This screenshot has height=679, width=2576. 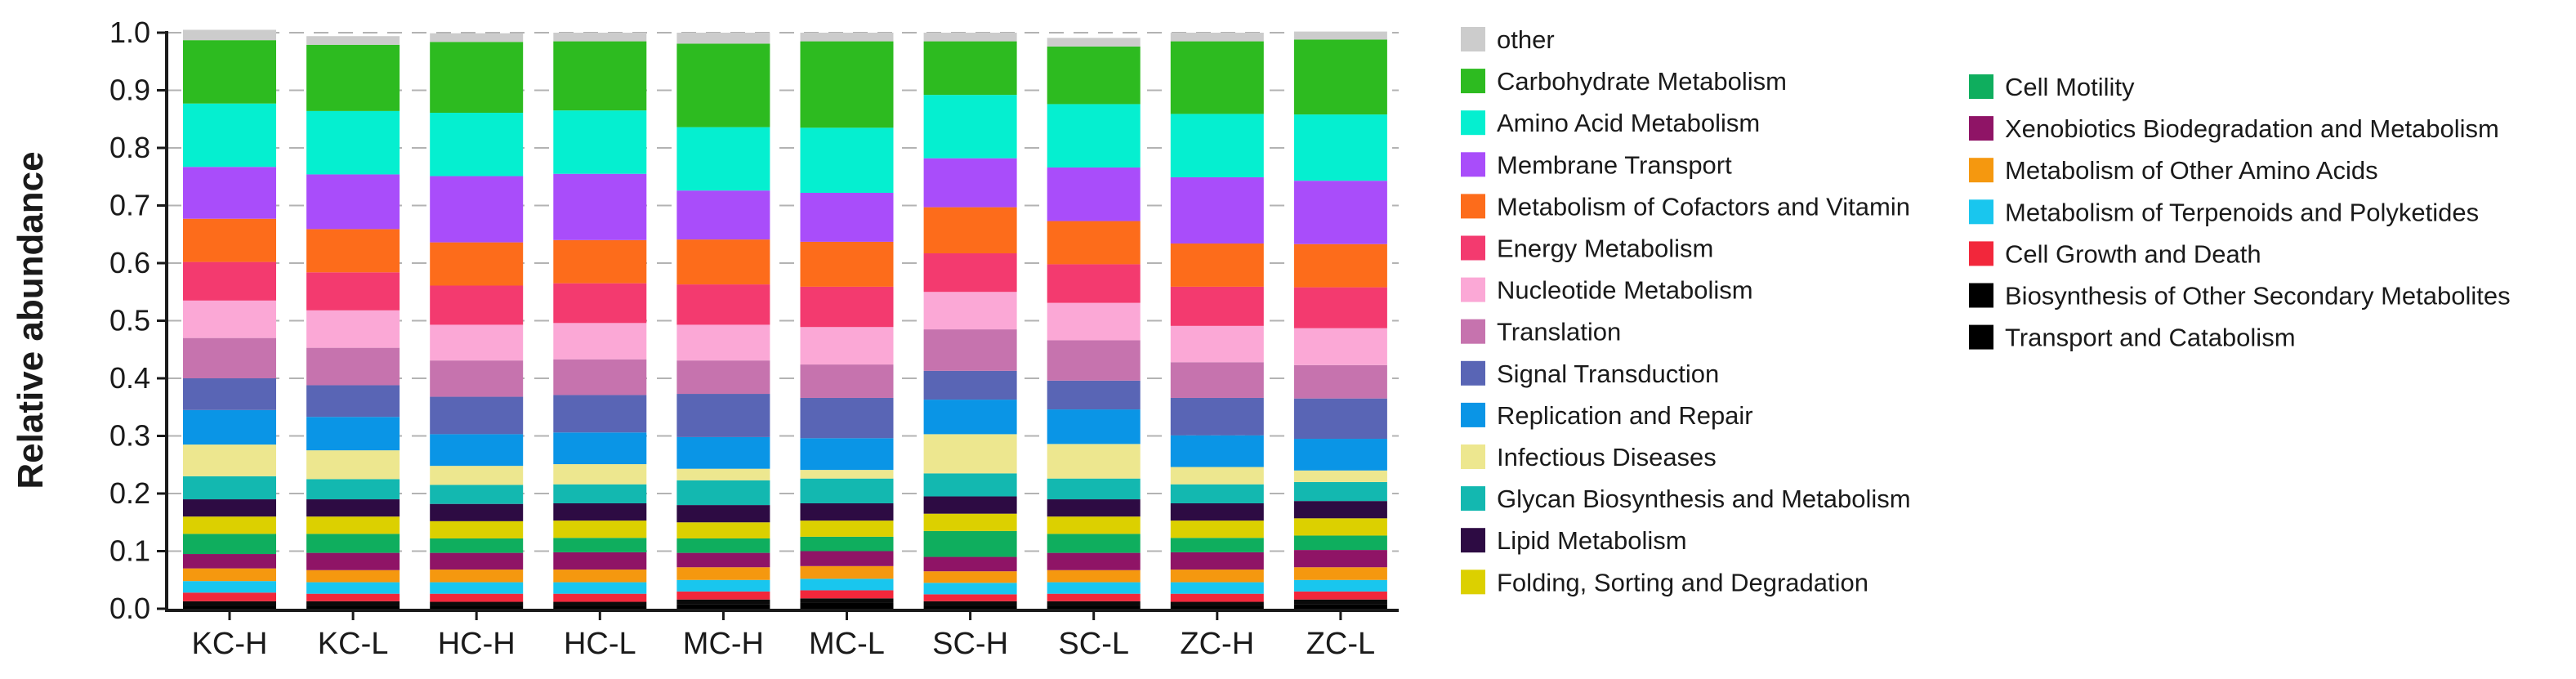 What do you see at coordinates (2224, 212) in the screenshot?
I see `legend-item: Metabolism of Terpenoids and Polyketides` at bounding box center [2224, 212].